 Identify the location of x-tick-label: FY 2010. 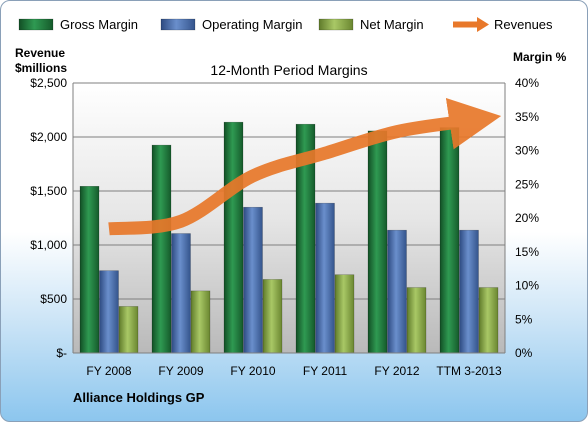
(252, 371).